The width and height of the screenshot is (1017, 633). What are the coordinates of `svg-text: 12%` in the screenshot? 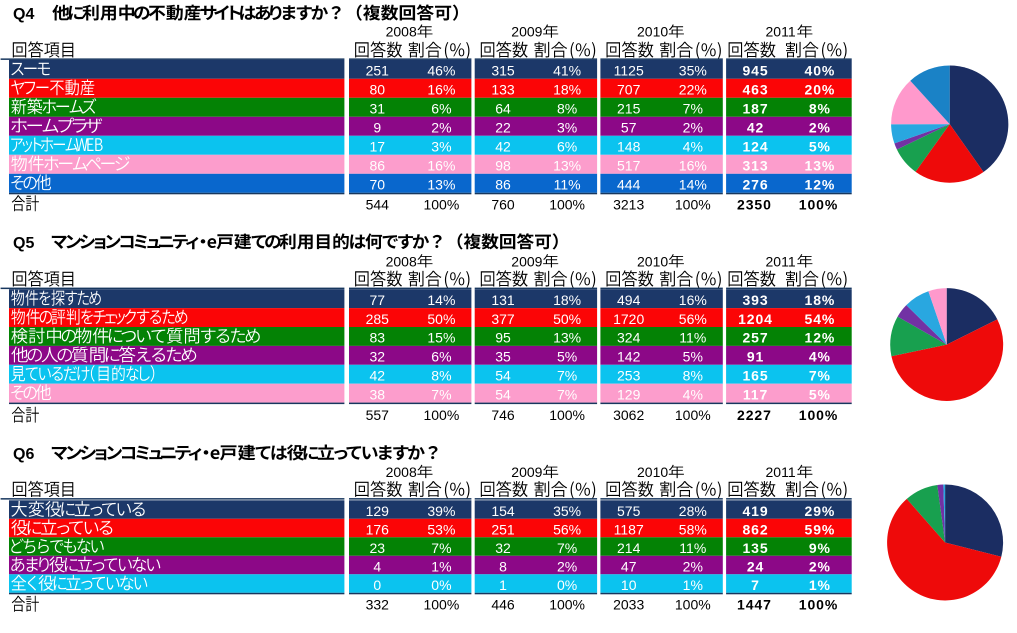 It's located at (820, 338).